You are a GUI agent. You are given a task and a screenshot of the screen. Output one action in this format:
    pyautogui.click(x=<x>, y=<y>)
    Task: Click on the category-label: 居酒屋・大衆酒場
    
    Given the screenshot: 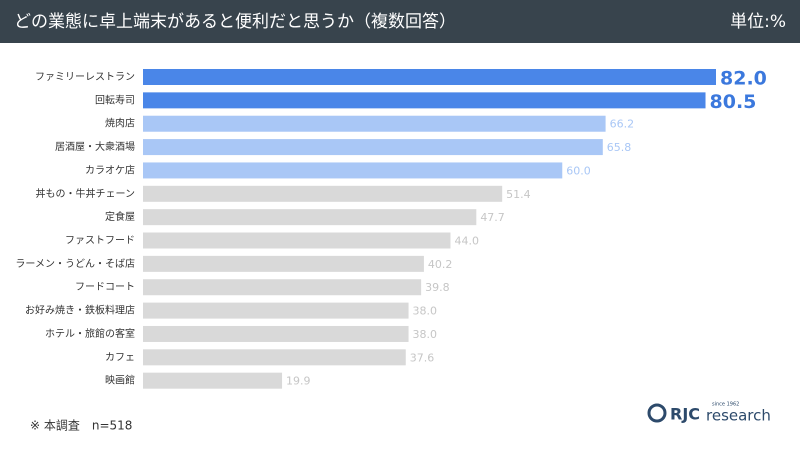 What is the action you would take?
    pyautogui.click(x=95, y=146)
    